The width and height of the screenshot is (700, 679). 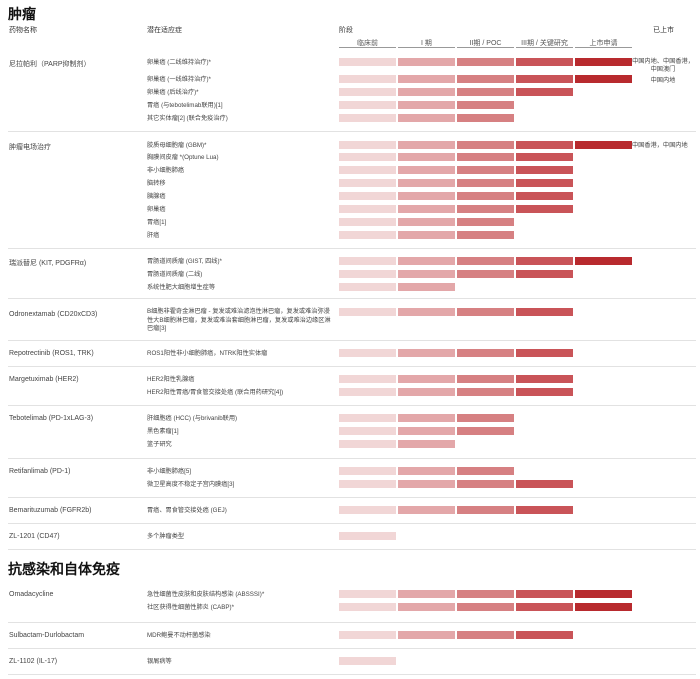 What do you see at coordinates (164, 30) in the screenshot?
I see `header-indication: 潜在适应症` at bounding box center [164, 30].